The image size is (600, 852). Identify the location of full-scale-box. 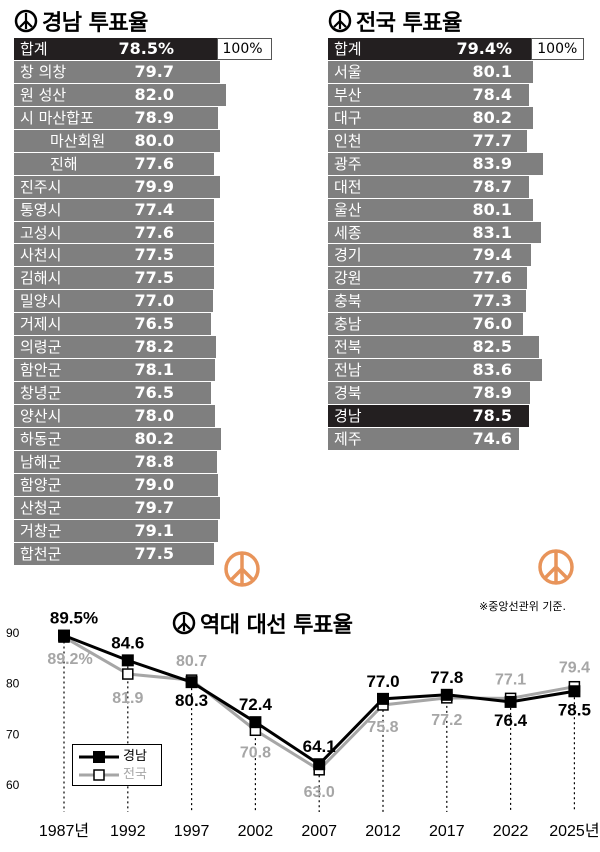
(557, 49).